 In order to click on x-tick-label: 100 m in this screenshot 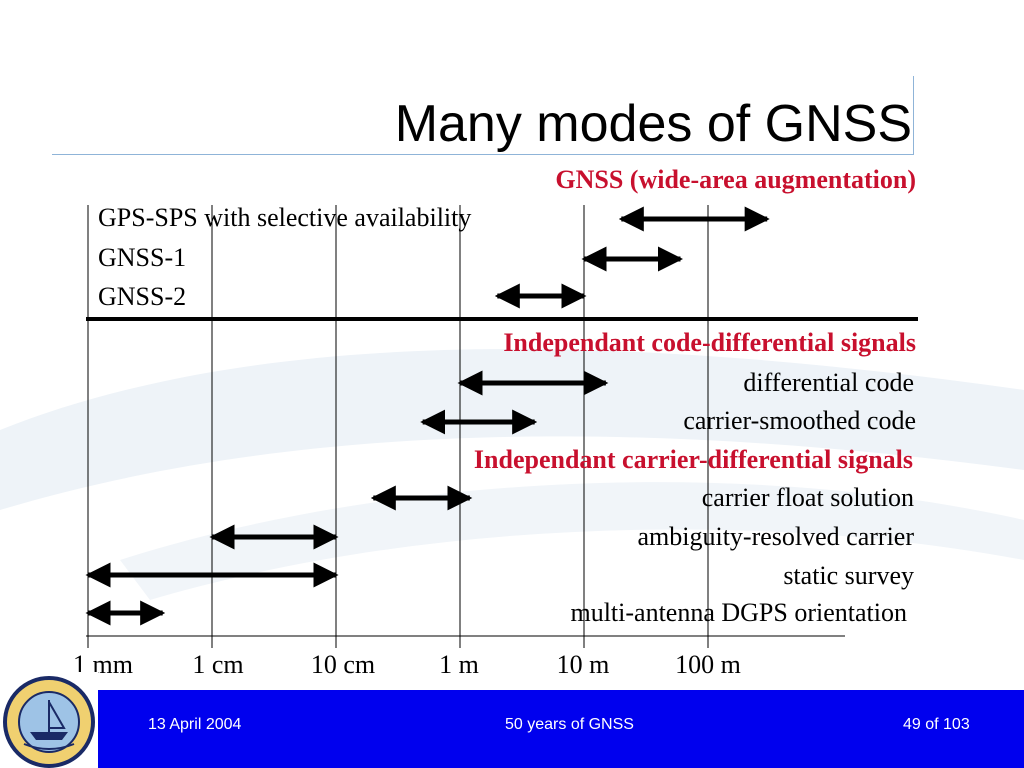, I will do `click(708, 664)`.